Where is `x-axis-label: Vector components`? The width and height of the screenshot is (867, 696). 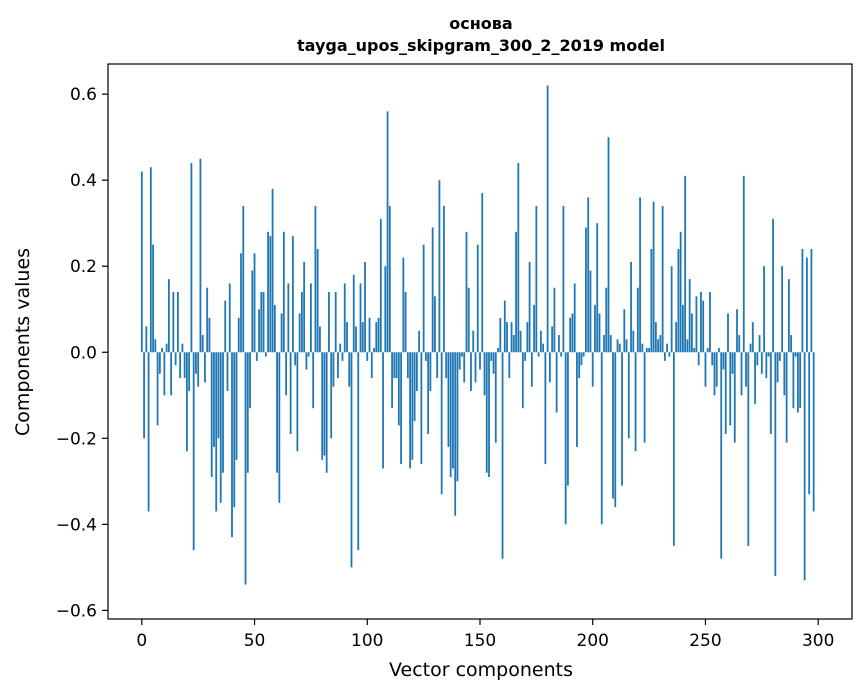
x-axis-label: Vector components is located at coordinates (481, 670).